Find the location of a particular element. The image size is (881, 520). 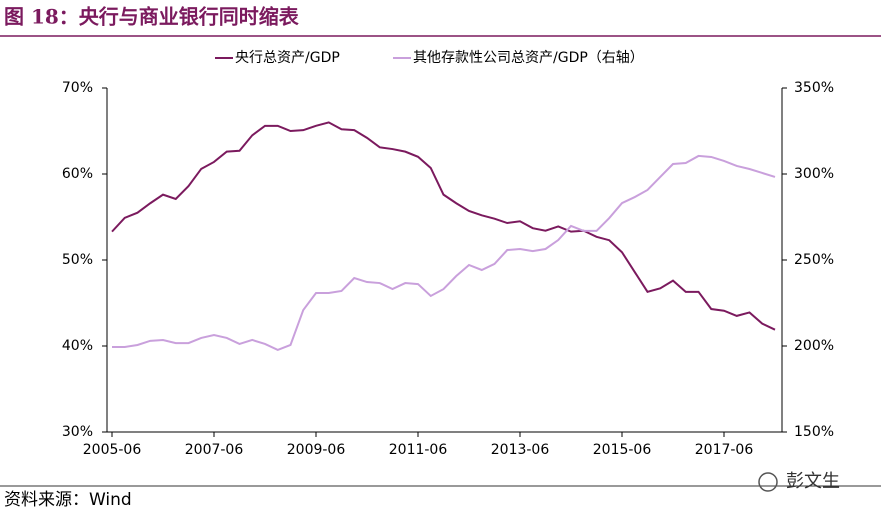

source: 资料来源：Wind is located at coordinates (68, 500).